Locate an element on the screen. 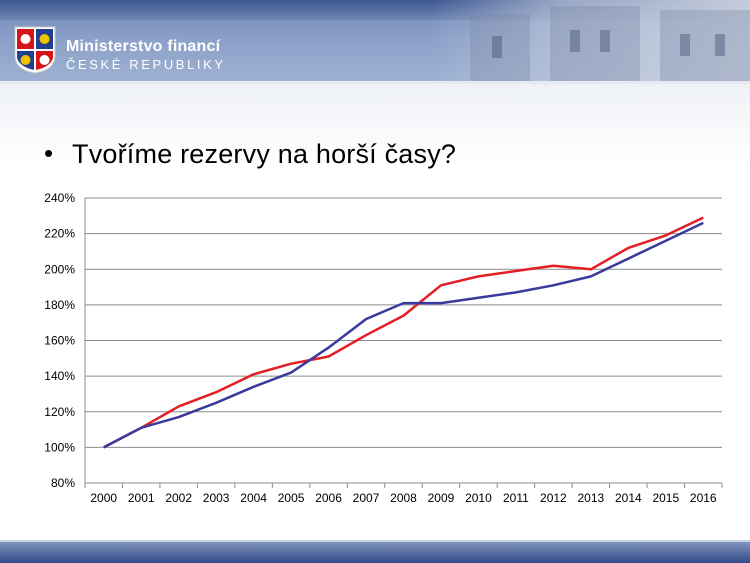  x-tick-label: 2001 is located at coordinates (141, 498).